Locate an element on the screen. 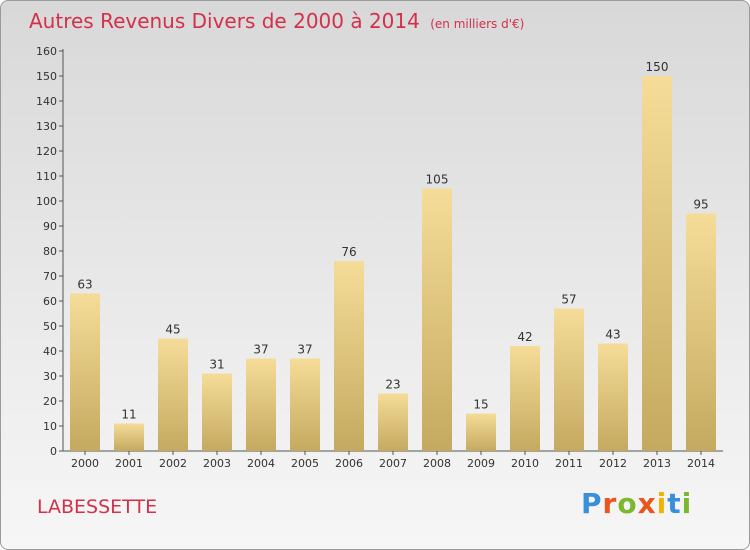 The width and height of the screenshot is (750, 550). logo-letter: x is located at coordinates (647, 503).